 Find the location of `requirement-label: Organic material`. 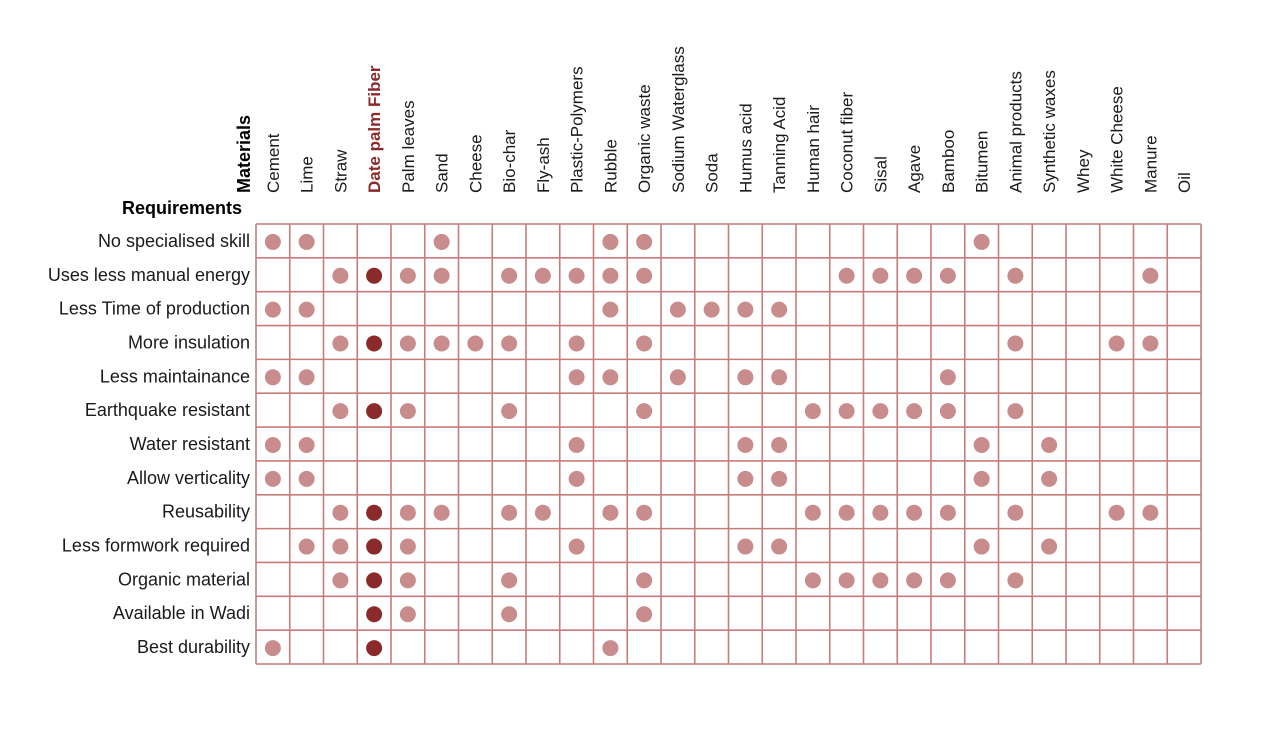

requirement-label: Organic material is located at coordinates (184, 579).